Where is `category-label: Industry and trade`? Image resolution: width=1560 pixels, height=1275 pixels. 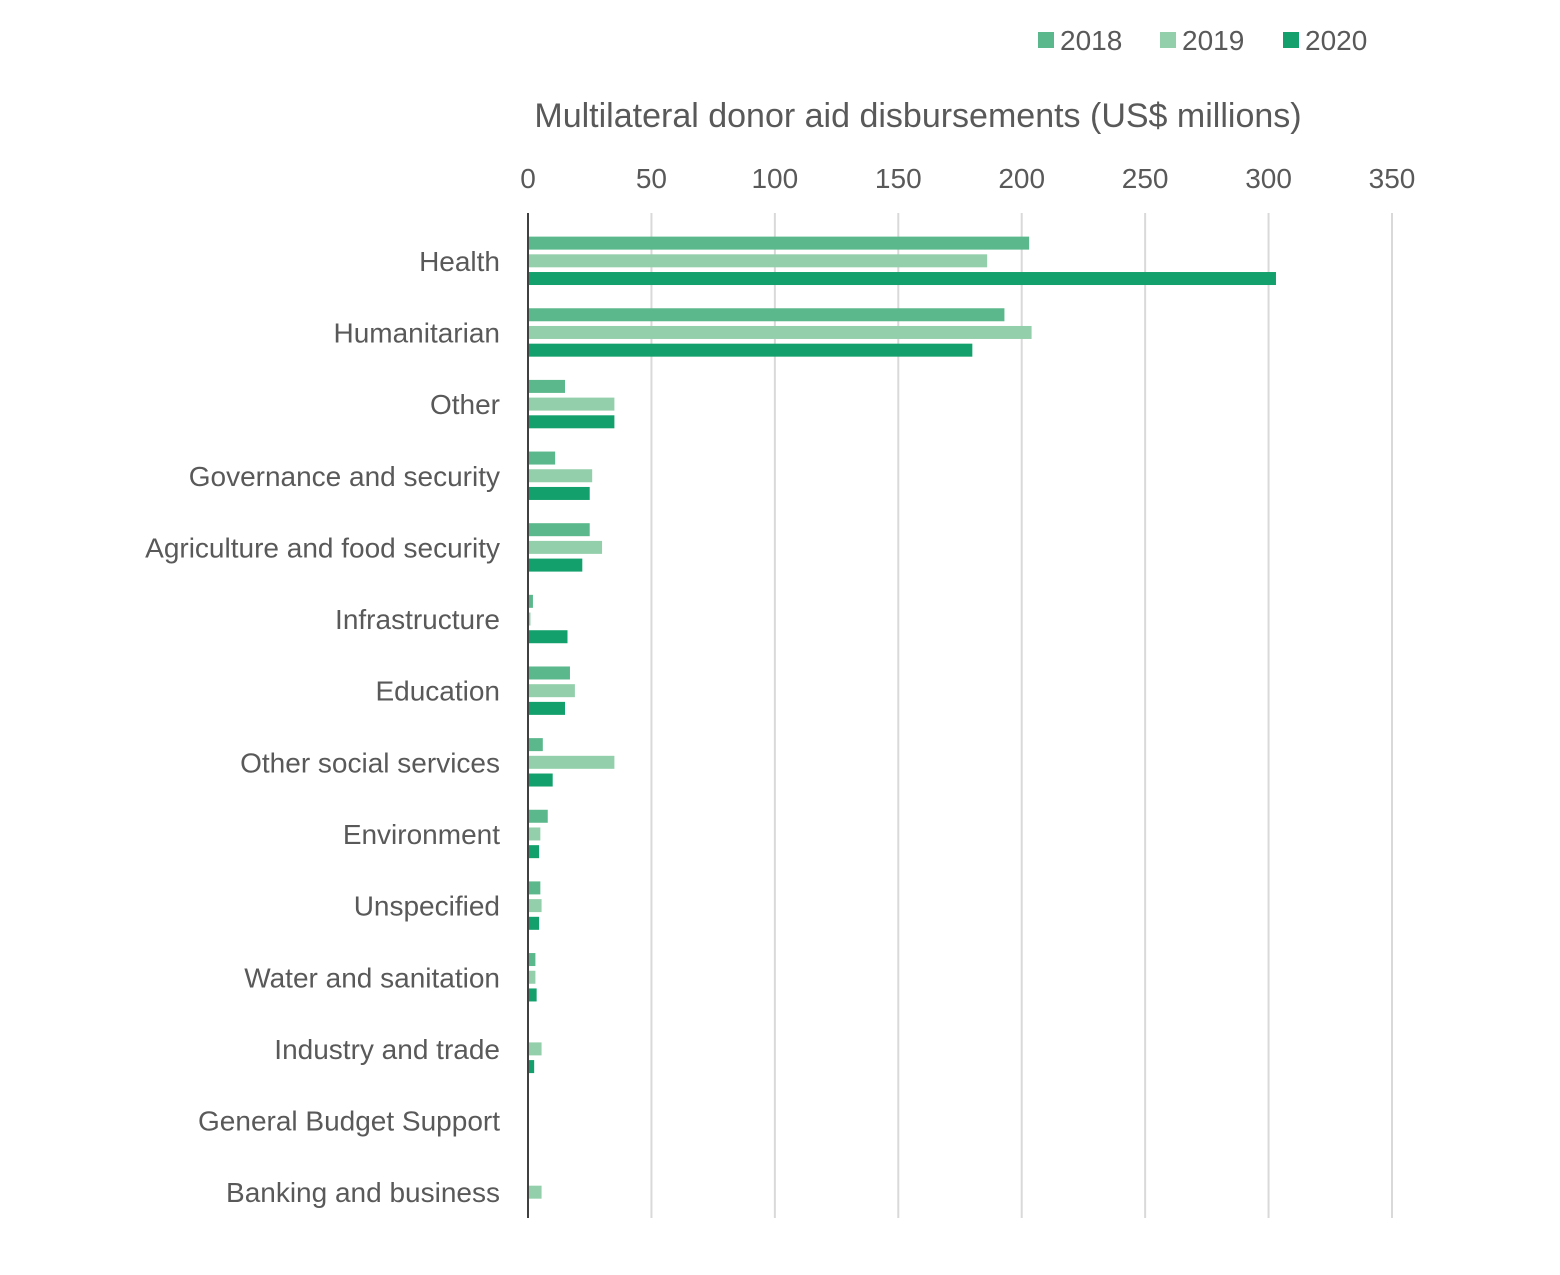 category-label: Industry and trade is located at coordinates (387, 1049).